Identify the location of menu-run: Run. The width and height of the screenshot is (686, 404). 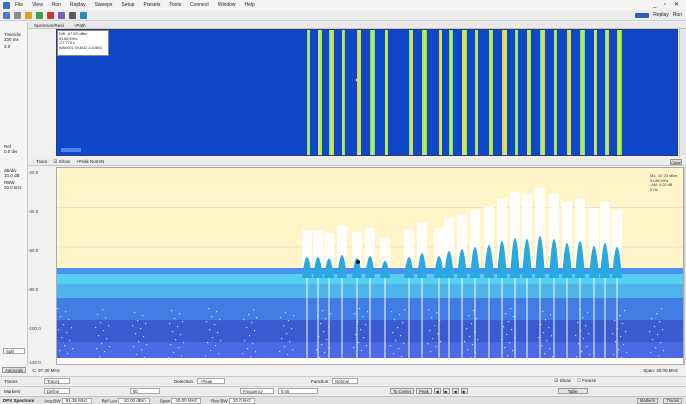
(56, 5).